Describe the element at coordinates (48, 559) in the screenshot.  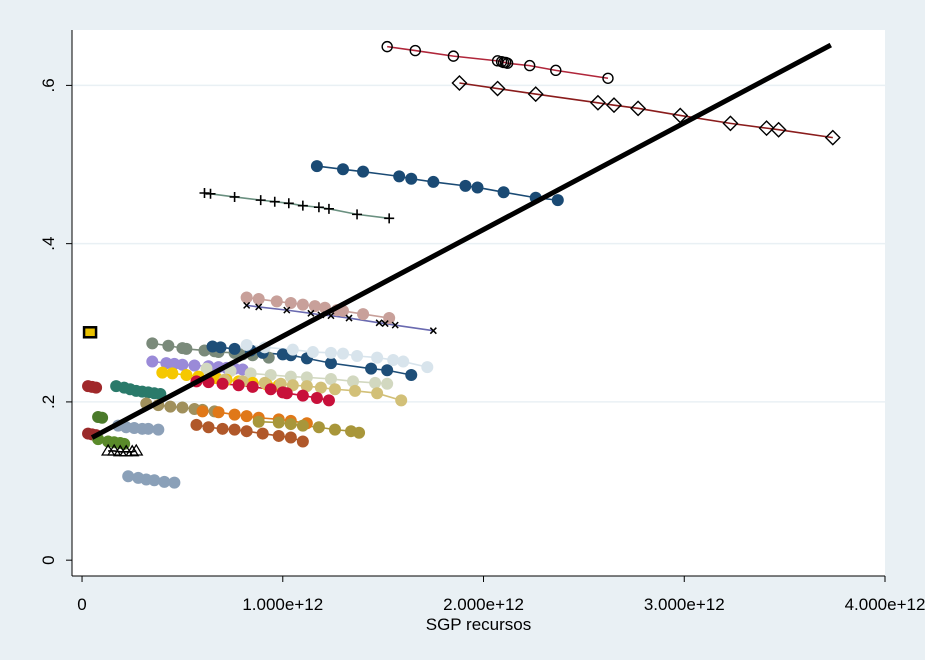
I see `y-tick-label: 0` at that location.